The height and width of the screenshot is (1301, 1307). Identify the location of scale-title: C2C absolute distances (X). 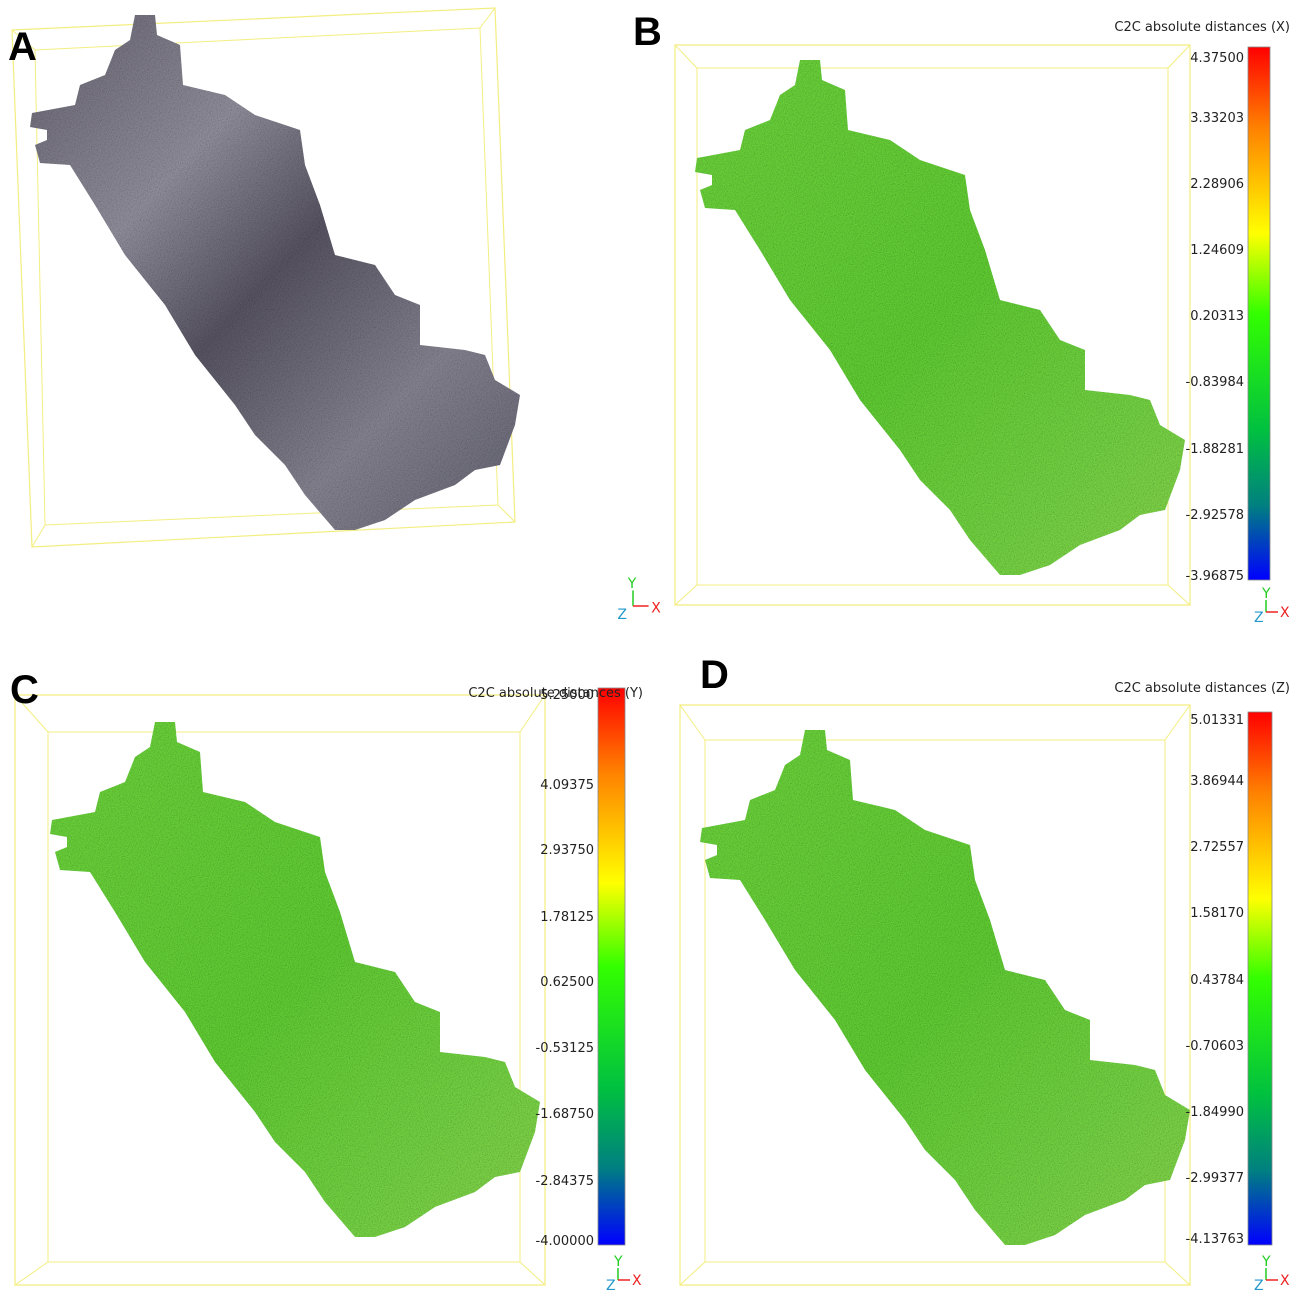
(1202, 27).